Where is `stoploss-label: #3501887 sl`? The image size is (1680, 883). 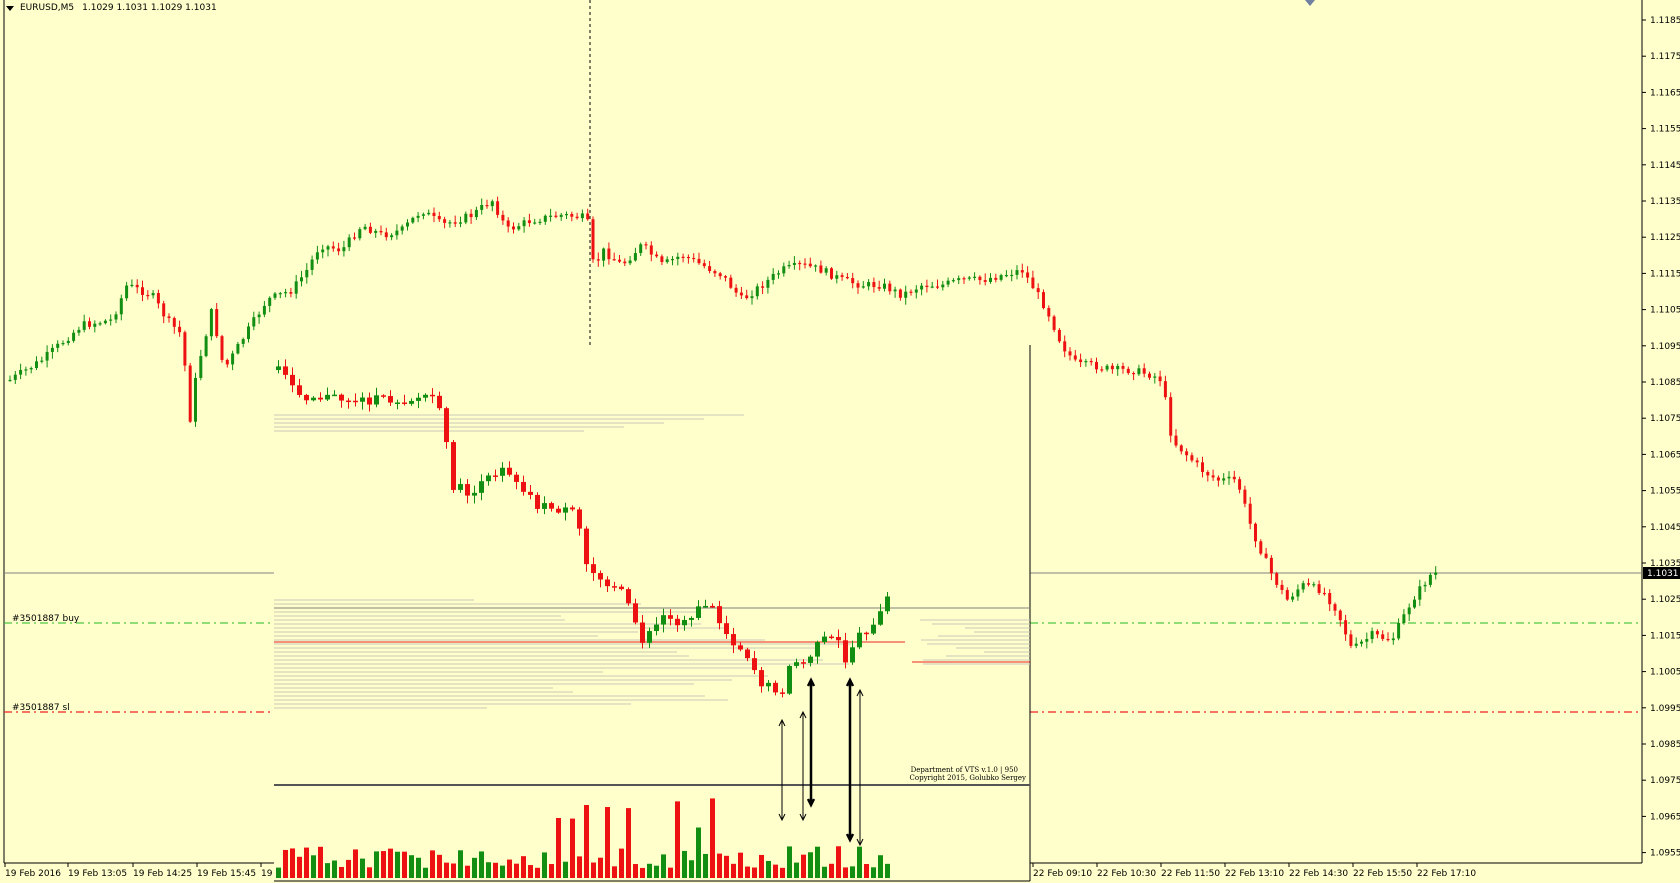
stoploss-label: #3501887 sl is located at coordinates (41, 708).